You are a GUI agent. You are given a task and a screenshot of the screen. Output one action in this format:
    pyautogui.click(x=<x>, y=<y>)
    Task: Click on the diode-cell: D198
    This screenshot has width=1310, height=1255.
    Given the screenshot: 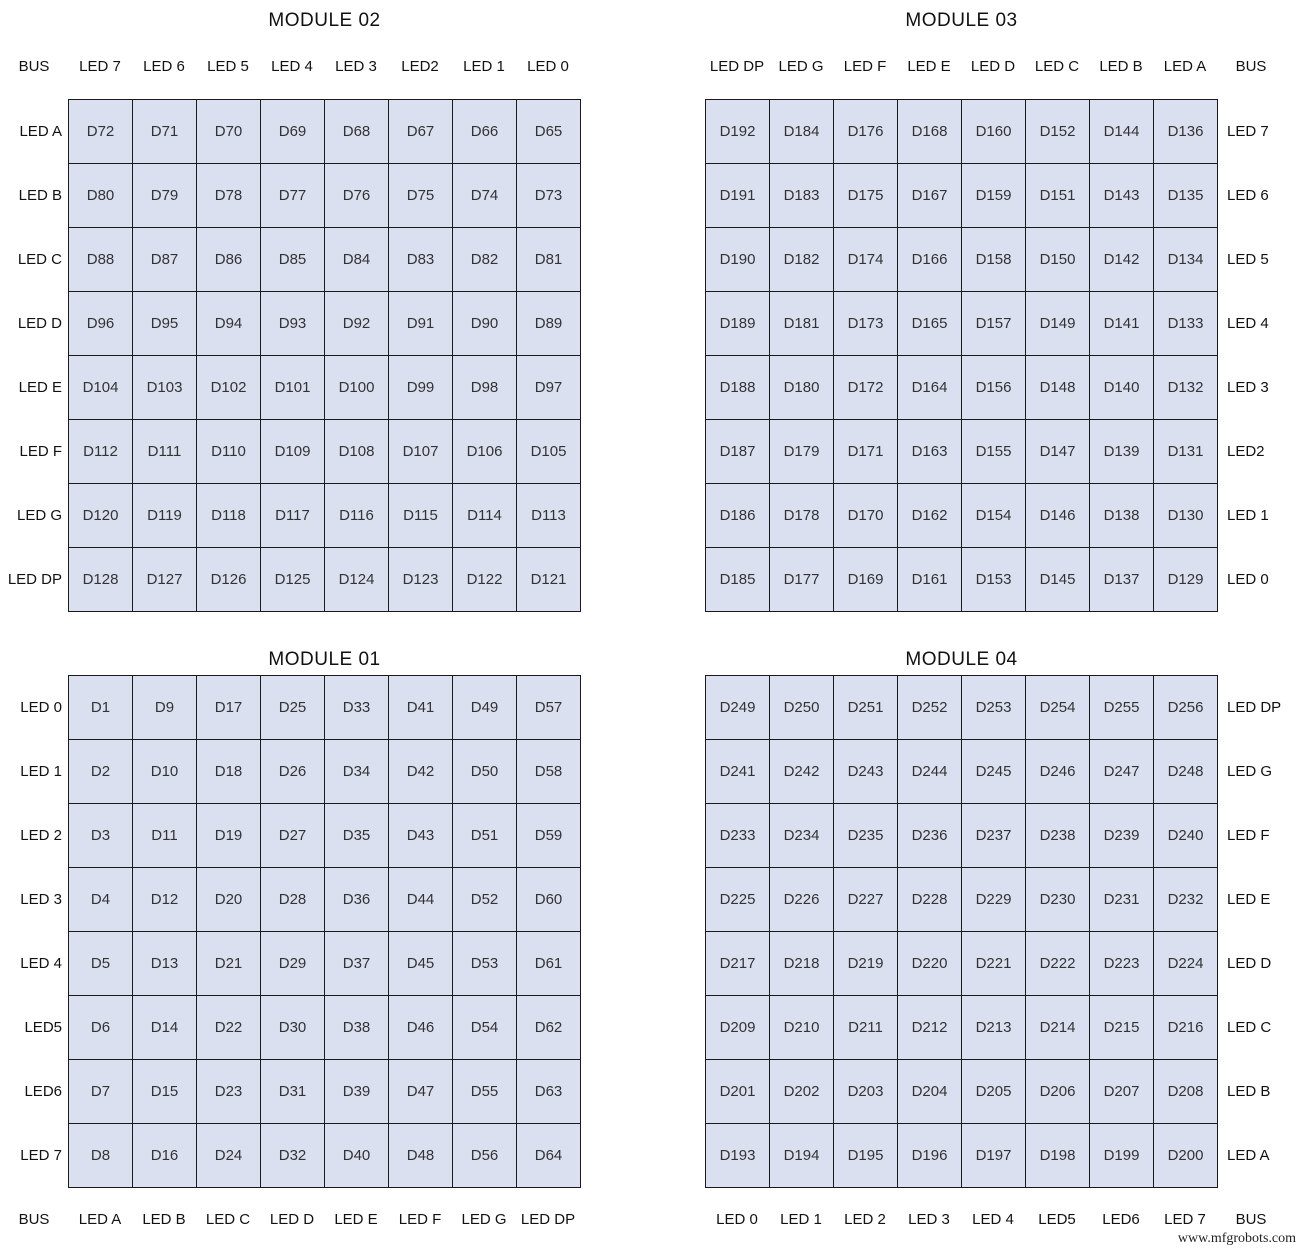 What is the action you would take?
    pyautogui.click(x=1057, y=1155)
    